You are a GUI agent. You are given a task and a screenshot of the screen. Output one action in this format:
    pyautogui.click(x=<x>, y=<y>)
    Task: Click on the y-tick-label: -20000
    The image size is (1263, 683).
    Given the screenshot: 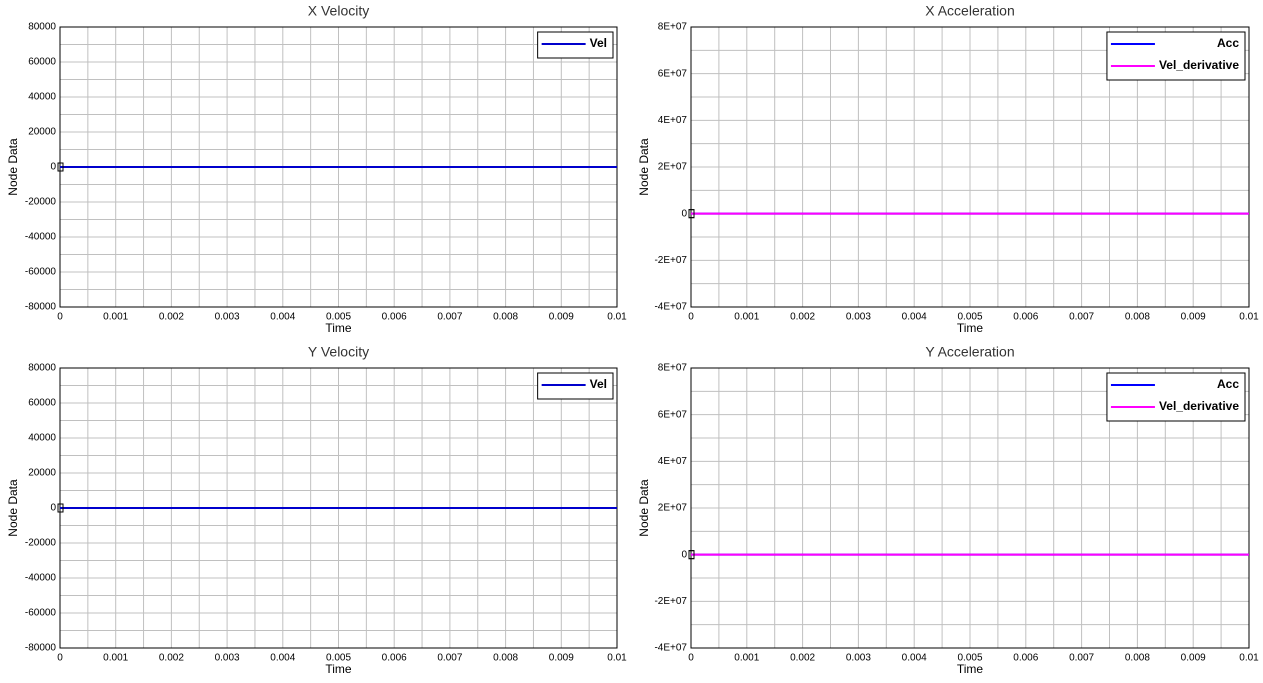 What is the action you would take?
    pyautogui.click(x=41, y=543)
    